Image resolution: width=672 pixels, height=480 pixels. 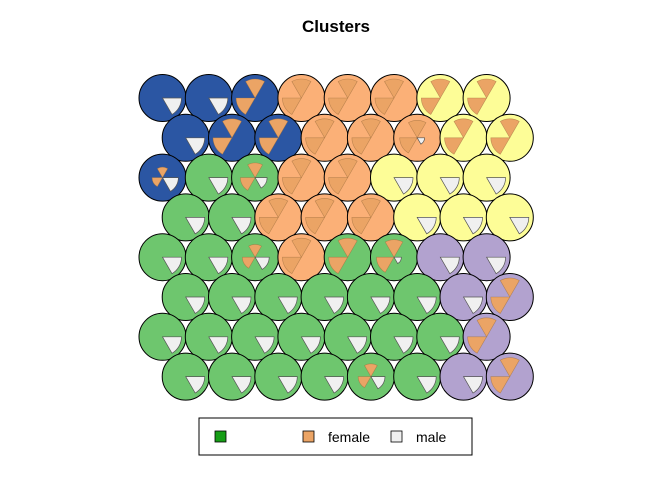 What do you see at coordinates (308, 436) in the screenshot?
I see `legend-swatch-female` at bounding box center [308, 436].